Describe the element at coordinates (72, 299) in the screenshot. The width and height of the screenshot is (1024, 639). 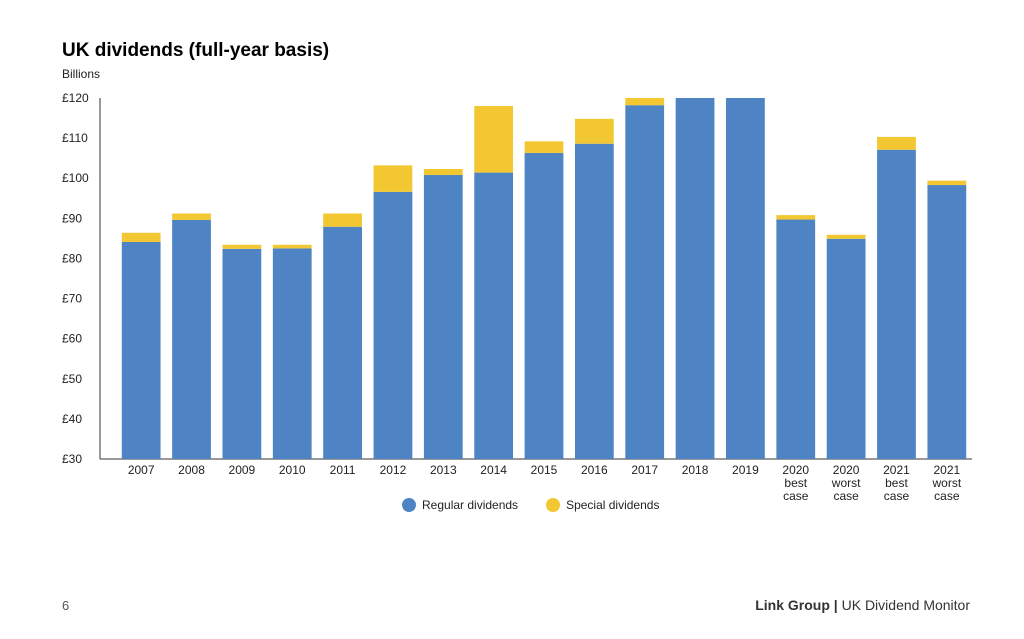
I see `y-tick-label: £70` at that location.